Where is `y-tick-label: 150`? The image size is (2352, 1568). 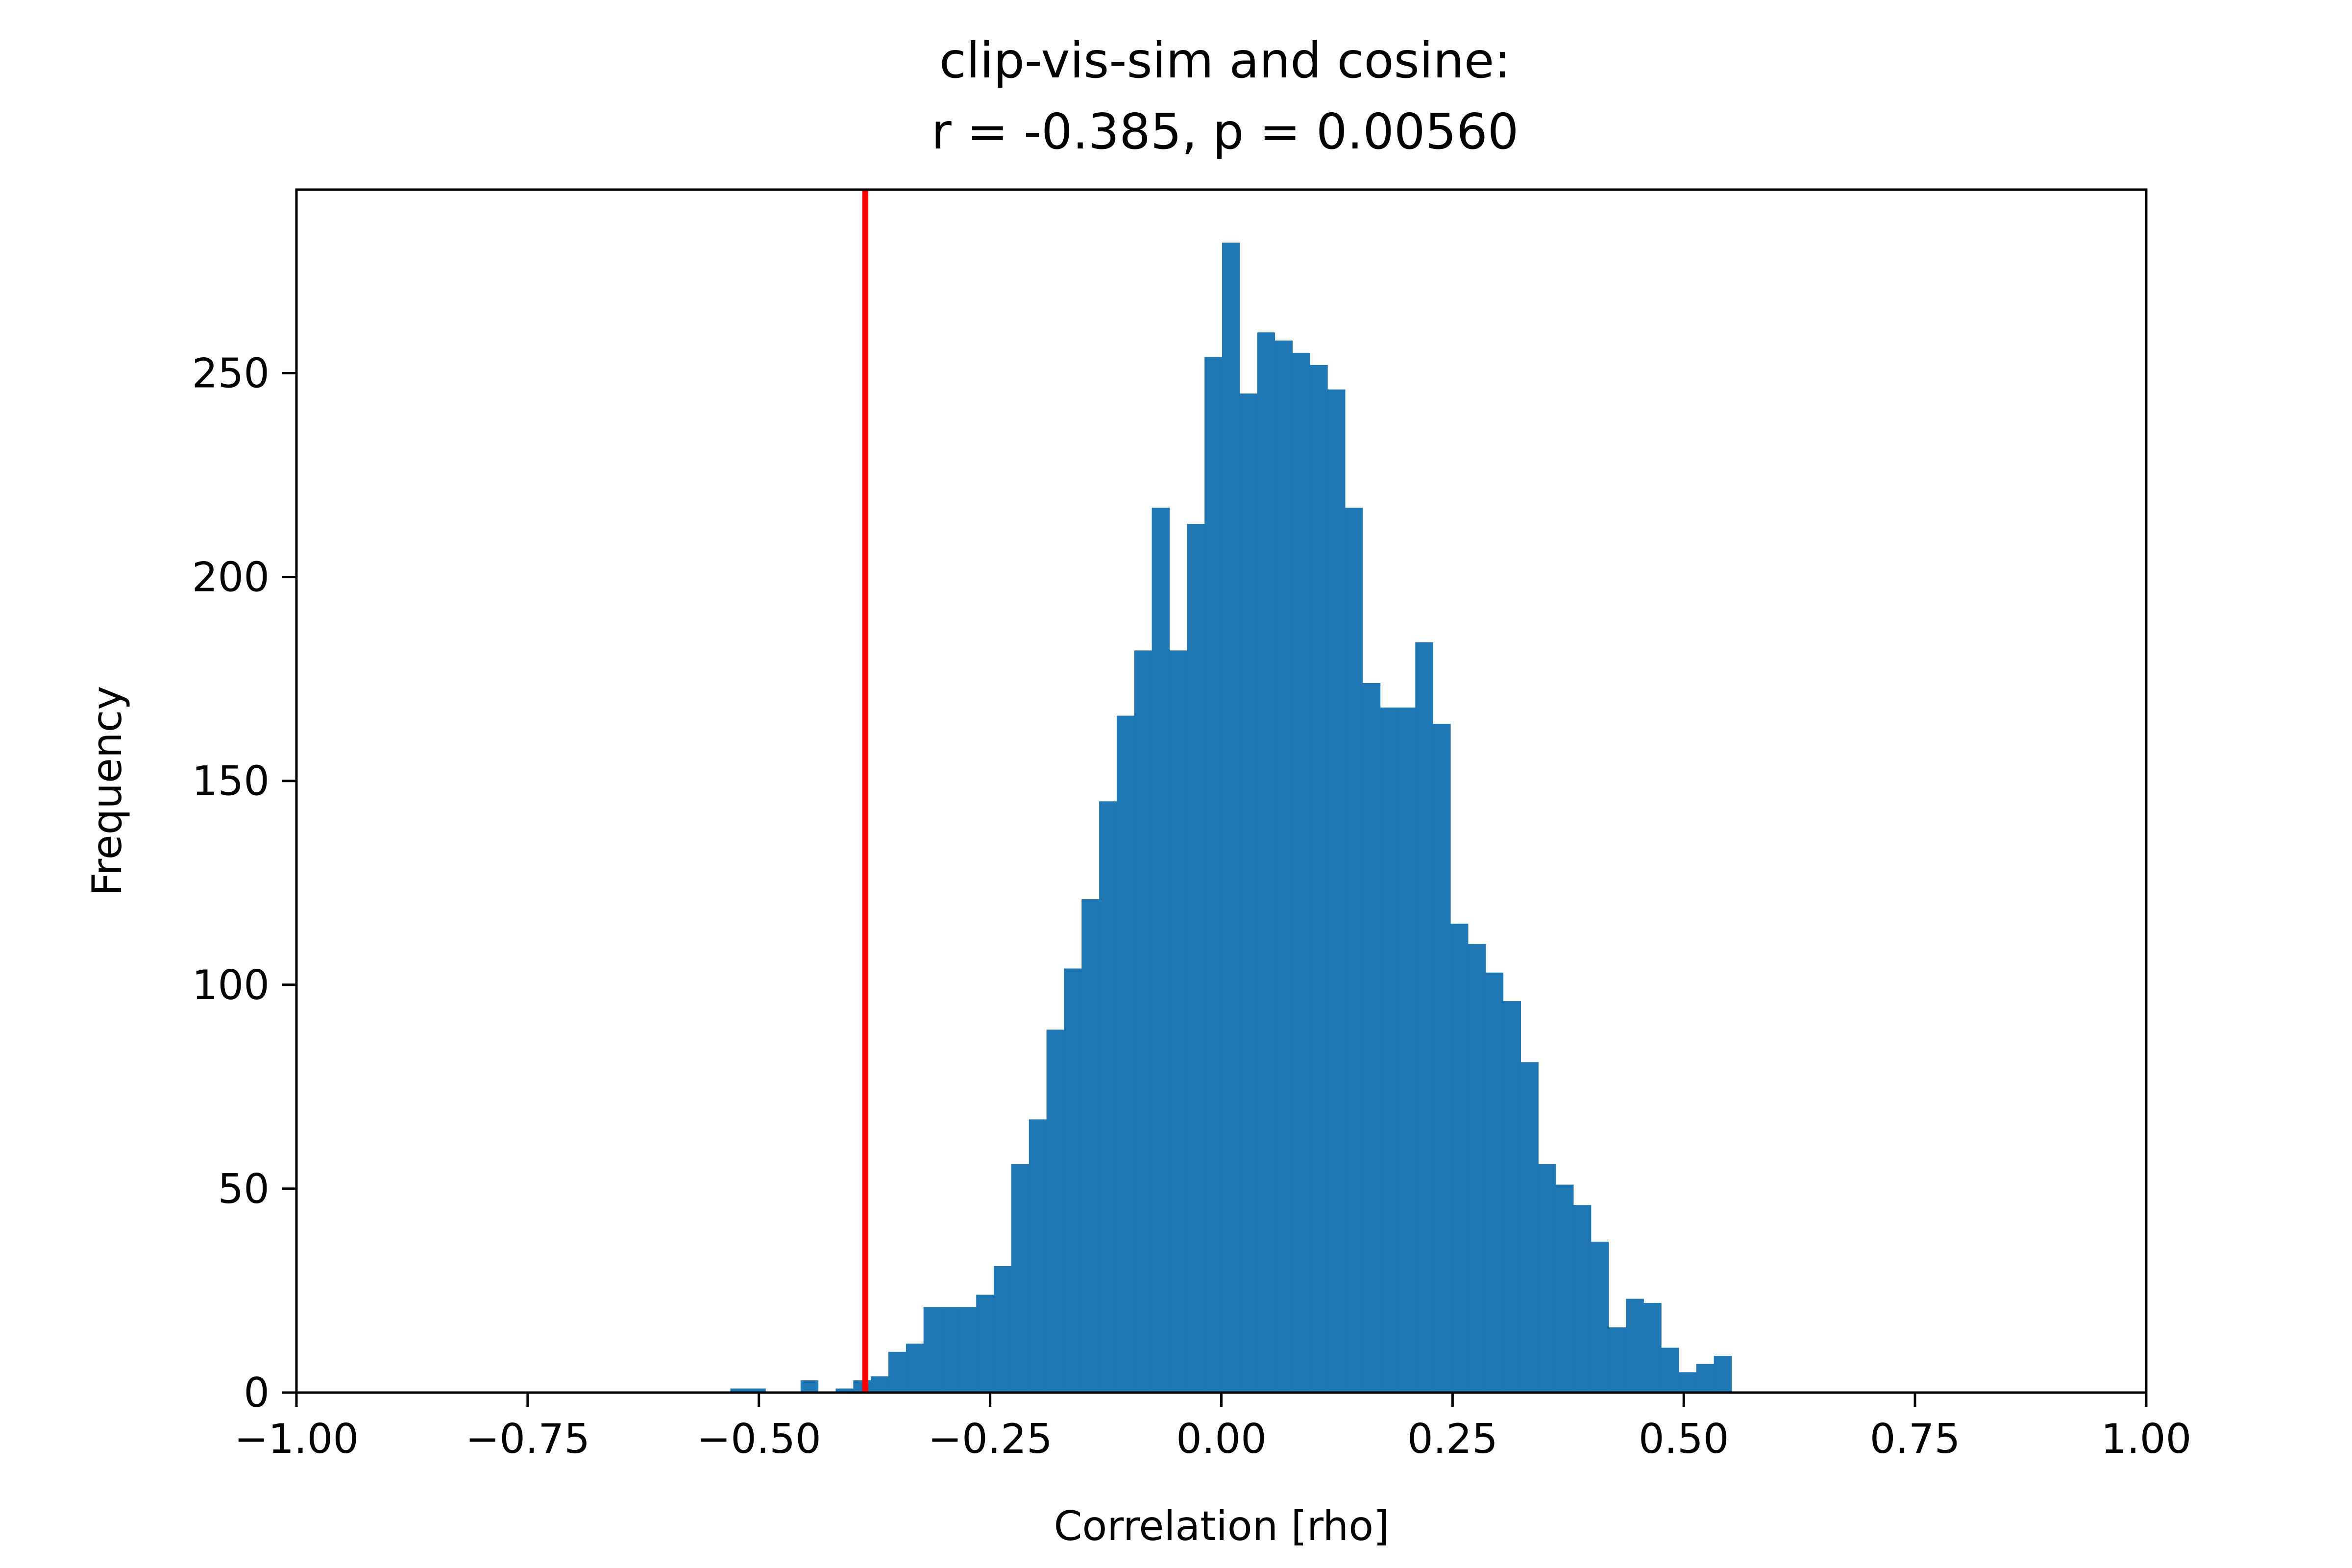 y-tick-label: 150 is located at coordinates (231, 781).